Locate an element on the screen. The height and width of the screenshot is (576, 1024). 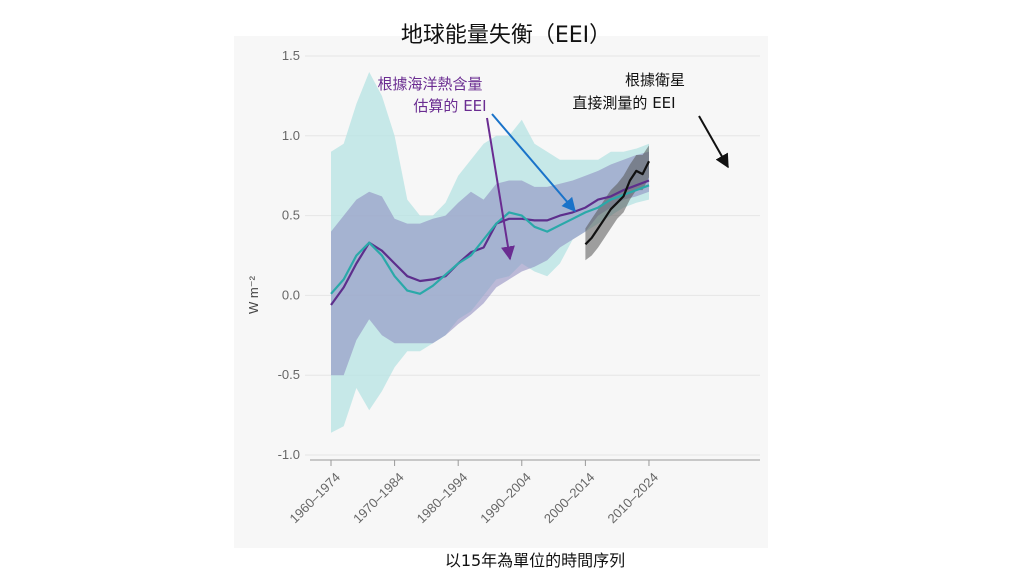
line-ocean_heat_content_alt is located at coordinates (490, 239).